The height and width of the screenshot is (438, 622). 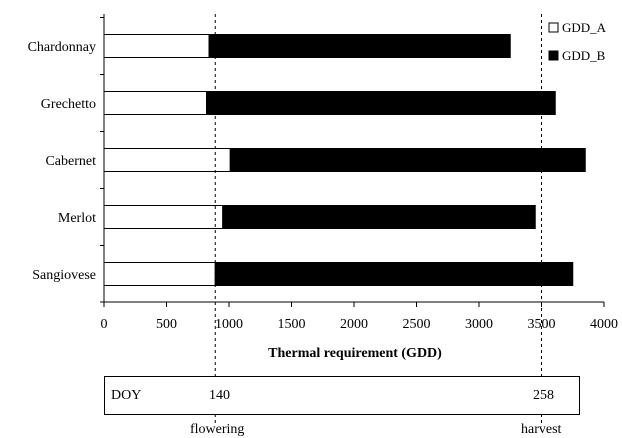 What do you see at coordinates (542, 324) in the screenshot?
I see `x-tick-label: 3500` at bounding box center [542, 324].